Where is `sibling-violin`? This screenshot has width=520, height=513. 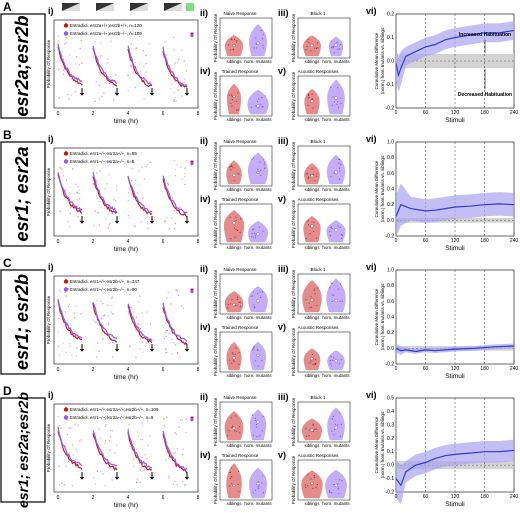
sibling-violin is located at coordinates (234, 426).